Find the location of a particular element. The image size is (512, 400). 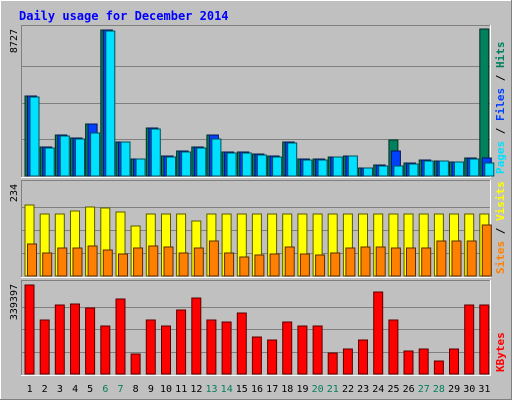

day-label-22: 22 is located at coordinates (348, 389).